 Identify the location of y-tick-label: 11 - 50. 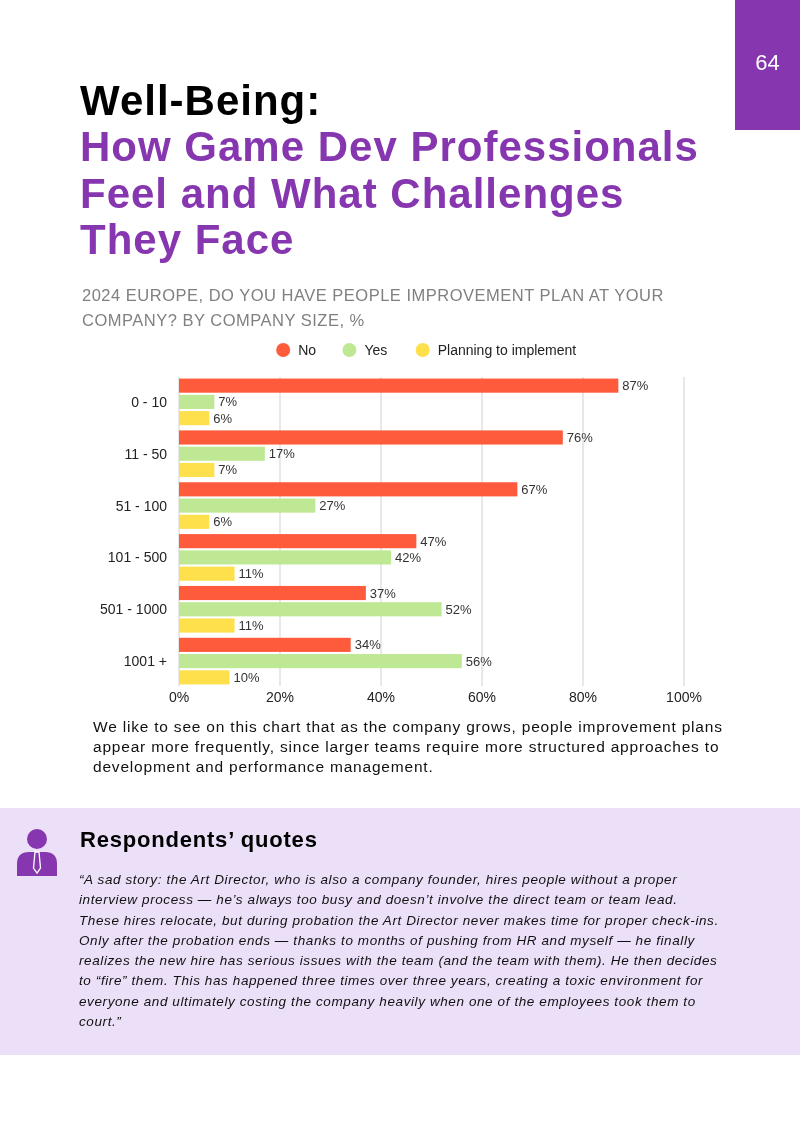
(146, 453).